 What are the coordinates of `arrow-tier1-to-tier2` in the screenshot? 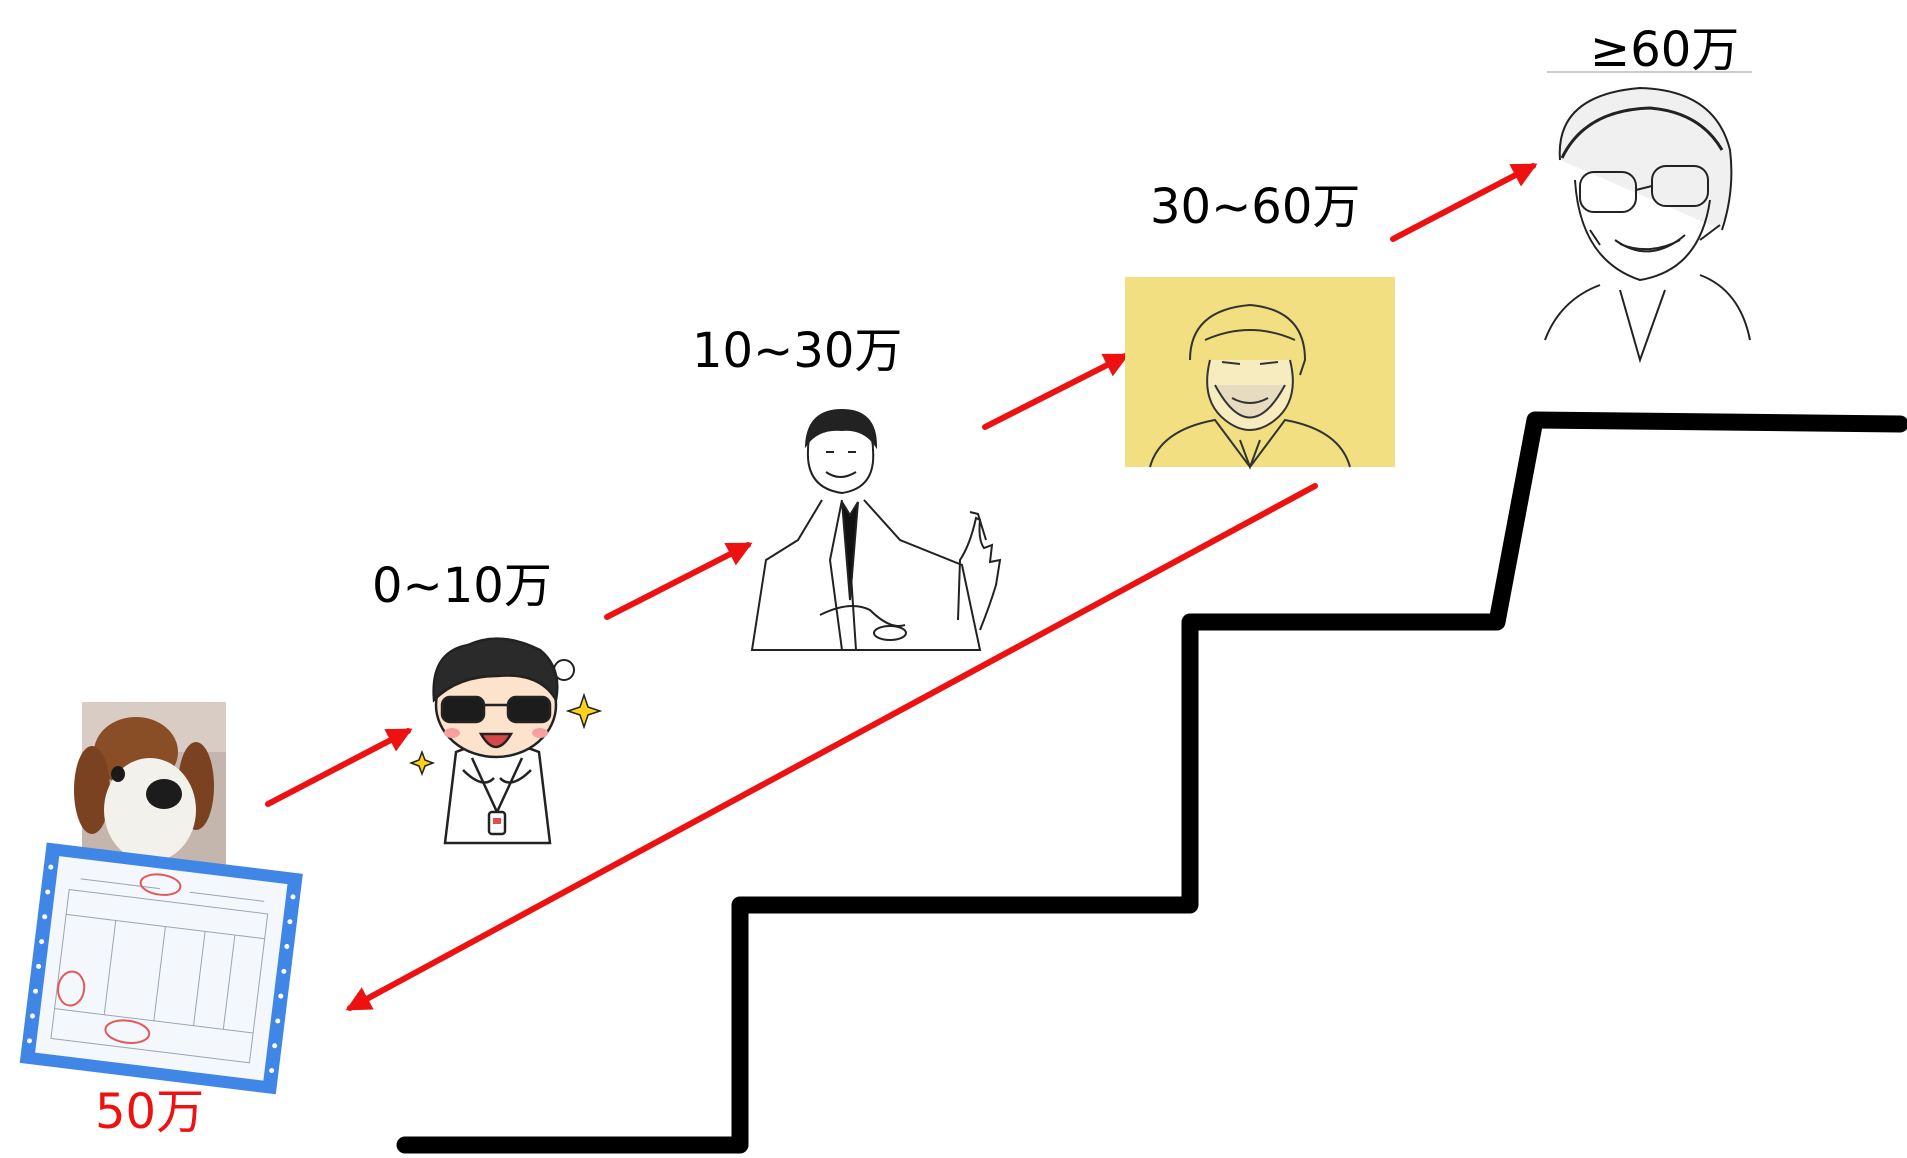 It's located at (678, 581).